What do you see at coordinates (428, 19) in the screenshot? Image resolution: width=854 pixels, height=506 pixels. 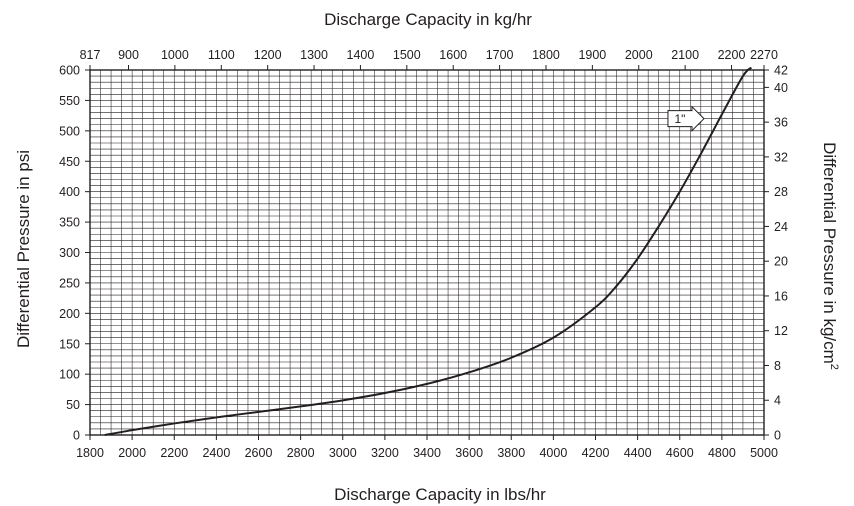 I see `top-axis-title: Discharge Capacity in kg/hr` at bounding box center [428, 19].